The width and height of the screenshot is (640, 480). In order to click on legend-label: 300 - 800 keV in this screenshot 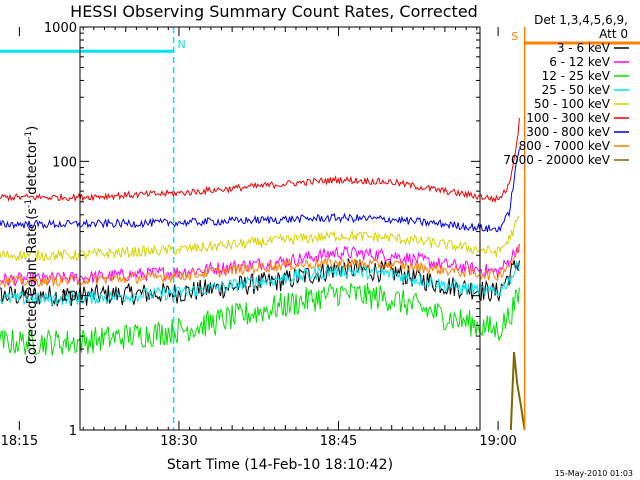, I will do `click(568, 132)`.